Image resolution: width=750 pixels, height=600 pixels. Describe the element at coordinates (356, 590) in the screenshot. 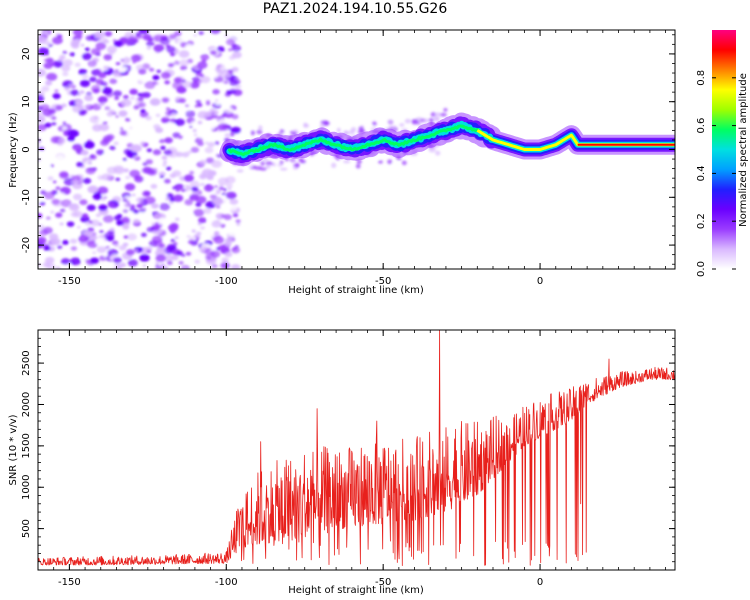

I see `snr-x-axis-label: Height of straight line (km)` at that location.